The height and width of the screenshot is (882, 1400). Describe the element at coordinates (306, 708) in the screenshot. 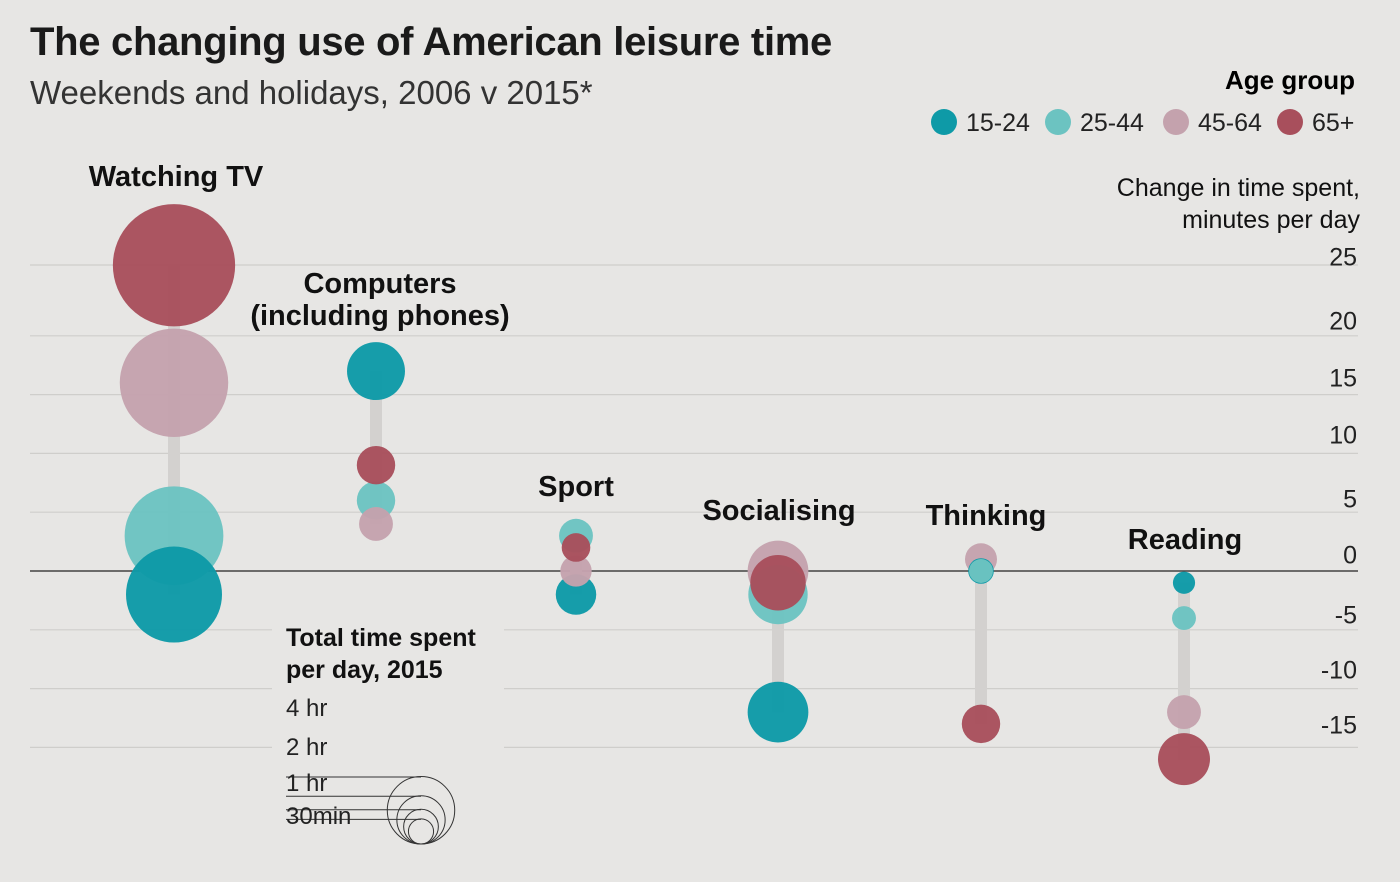

I see `size-legend-label: 4 hr` at that location.